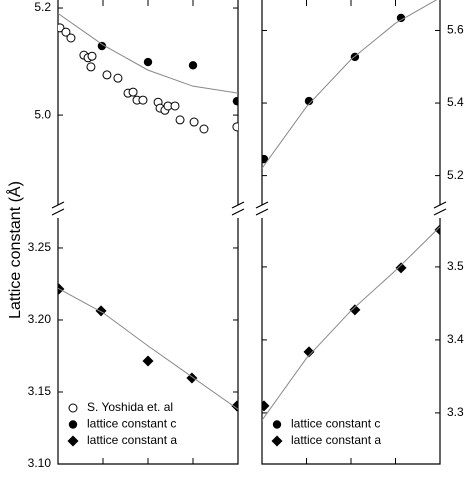  I want to click on y-tick-label: 3.5, so click(455, 266).